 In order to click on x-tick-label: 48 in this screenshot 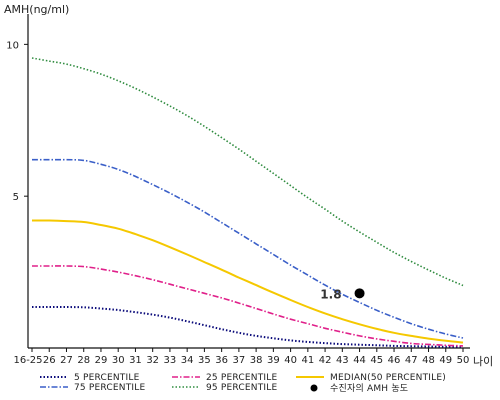, I will do `click(428, 360)`.